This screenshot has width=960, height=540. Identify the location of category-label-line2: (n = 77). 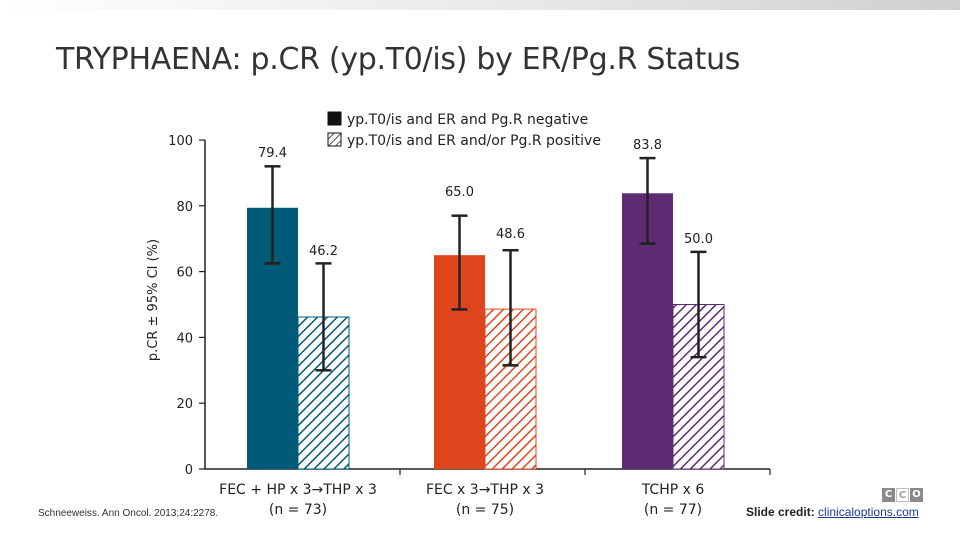
(673, 510).